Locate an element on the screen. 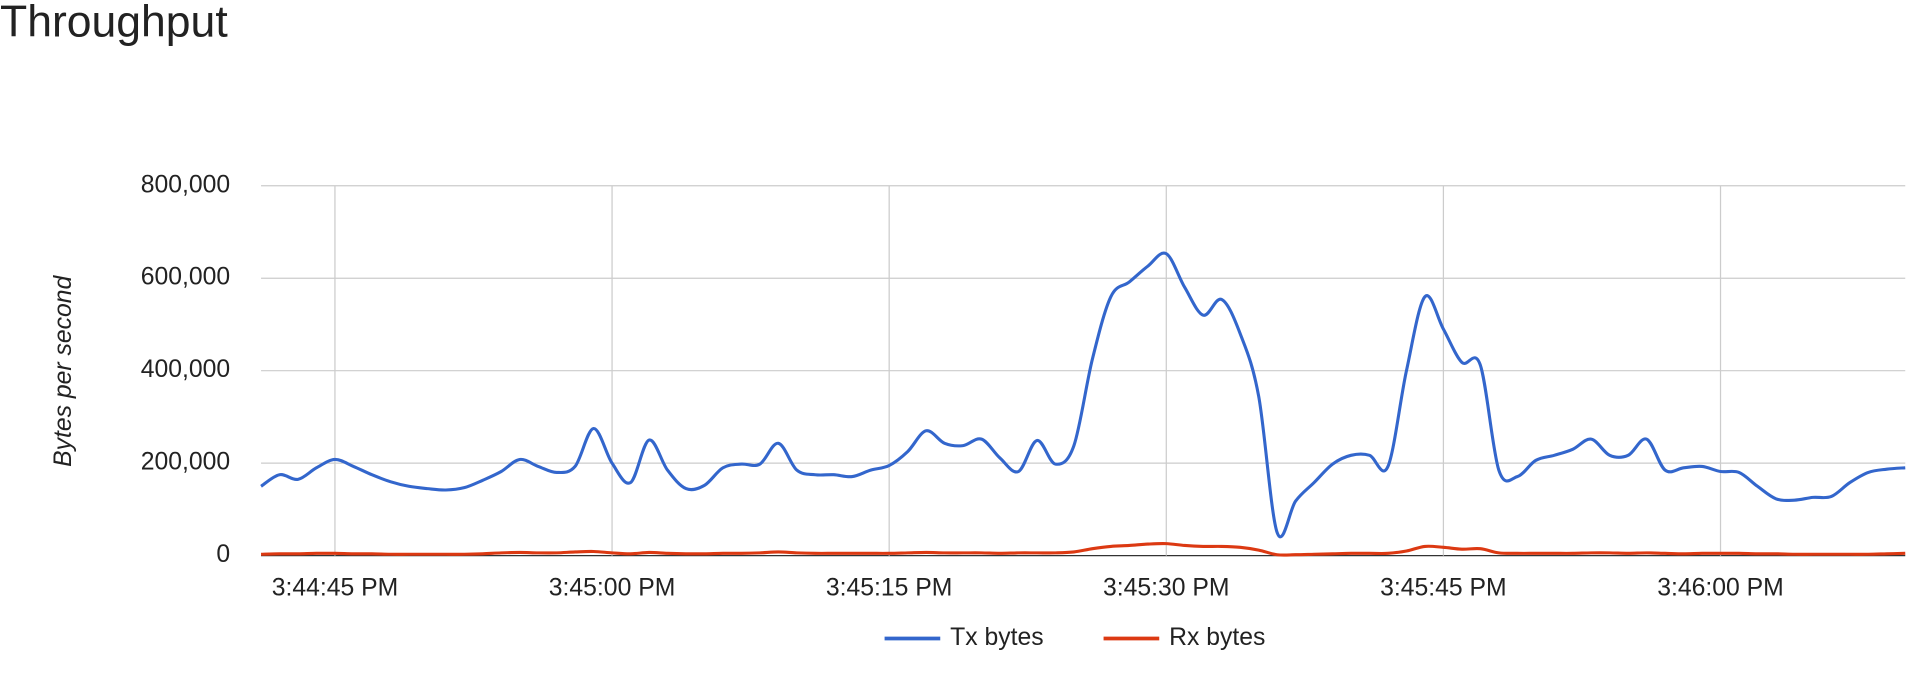  x-tick-label: 3:46:00 PM is located at coordinates (1720, 588).